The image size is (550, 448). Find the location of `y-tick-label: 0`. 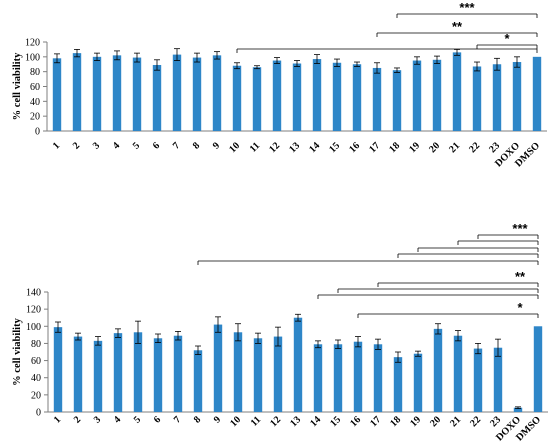

y-tick-label: 0 is located at coordinates (38, 413).